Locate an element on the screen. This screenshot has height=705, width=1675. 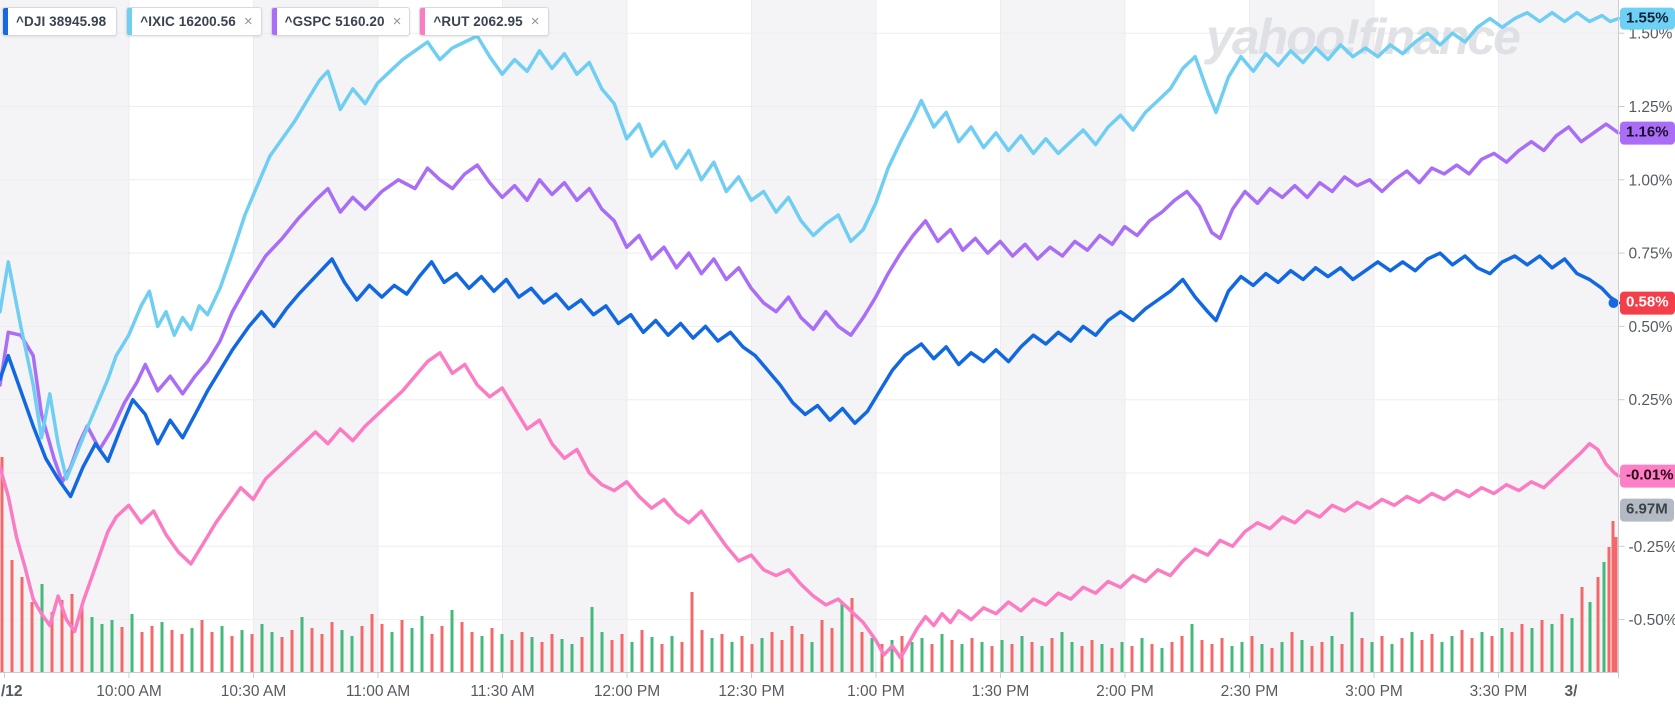
svg-text: 12:00 PM is located at coordinates (627, 691).